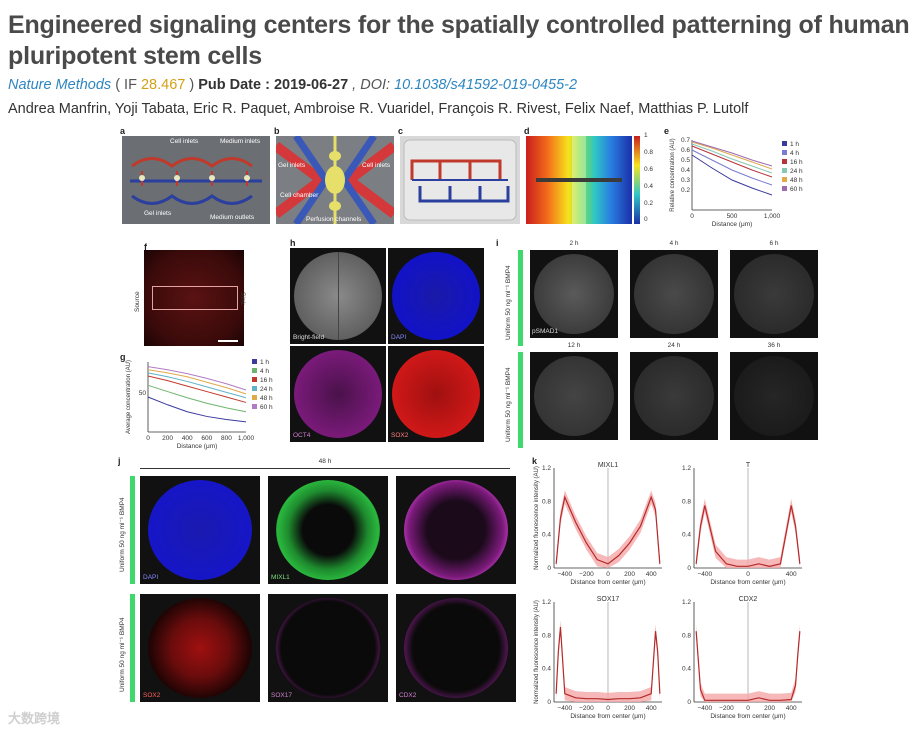  What do you see at coordinates (187, 438) in the screenshot?
I see `x-tick-label: 400` at bounding box center [187, 438].